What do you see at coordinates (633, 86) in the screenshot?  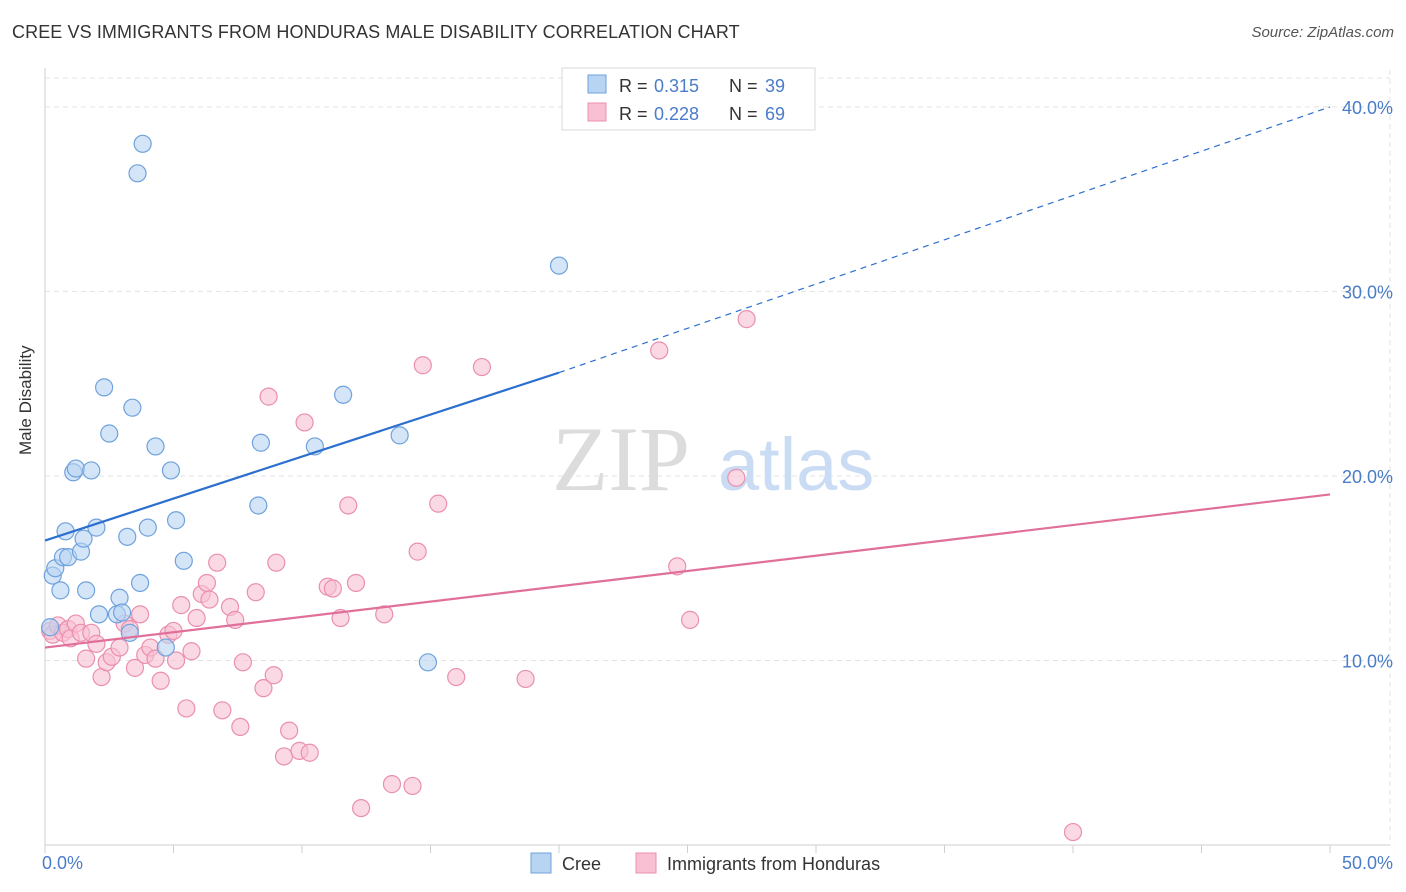 I see `legend-r-label-cree: R =` at bounding box center [633, 86].